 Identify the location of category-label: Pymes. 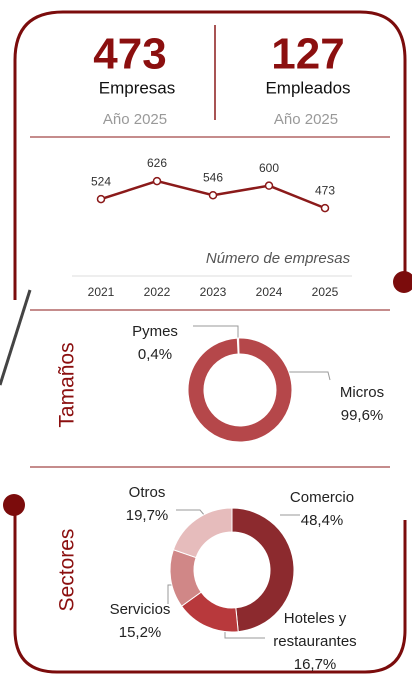
(155, 331).